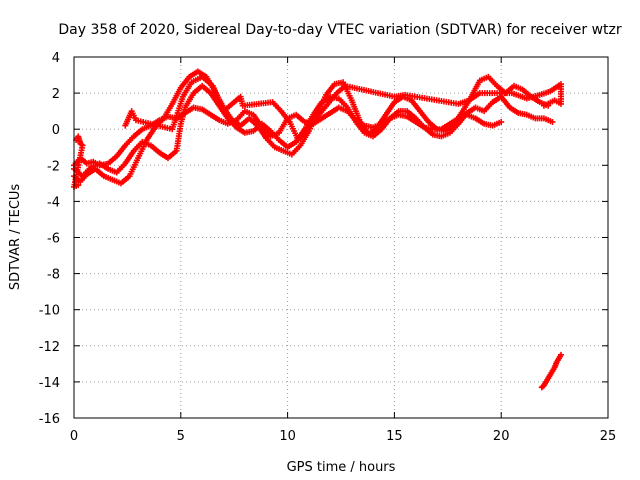 This screenshot has width=640, height=480. Describe the element at coordinates (608, 436) in the screenshot. I see `x-tick-label: 25` at that location.